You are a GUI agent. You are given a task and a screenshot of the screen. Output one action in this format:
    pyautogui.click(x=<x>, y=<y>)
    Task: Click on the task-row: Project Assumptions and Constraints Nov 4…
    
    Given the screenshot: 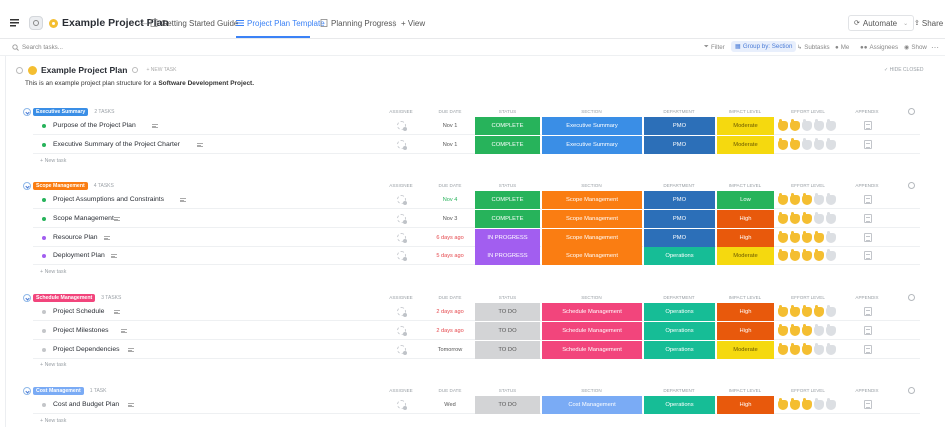 What is the action you would take?
    pyautogui.click(x=476, y=200)
    